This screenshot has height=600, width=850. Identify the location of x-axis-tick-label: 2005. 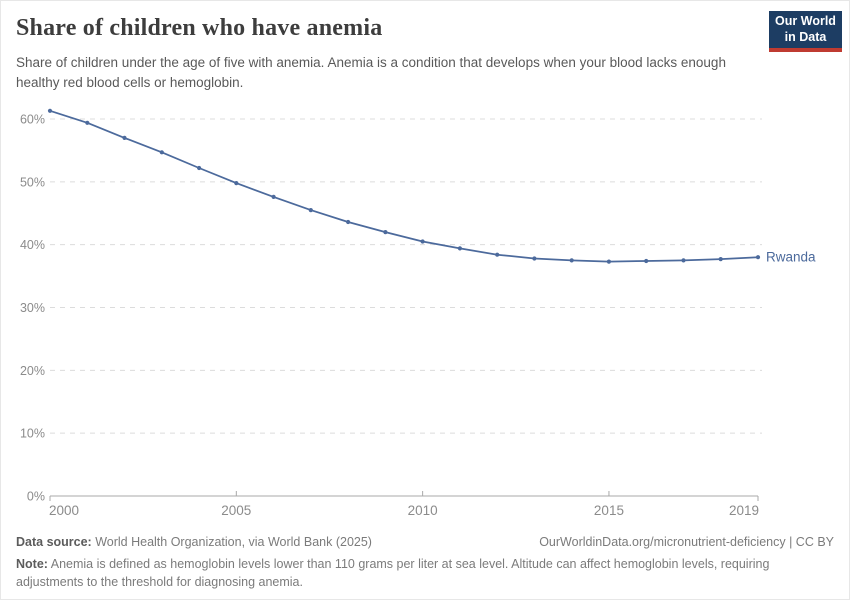
(236, 510).